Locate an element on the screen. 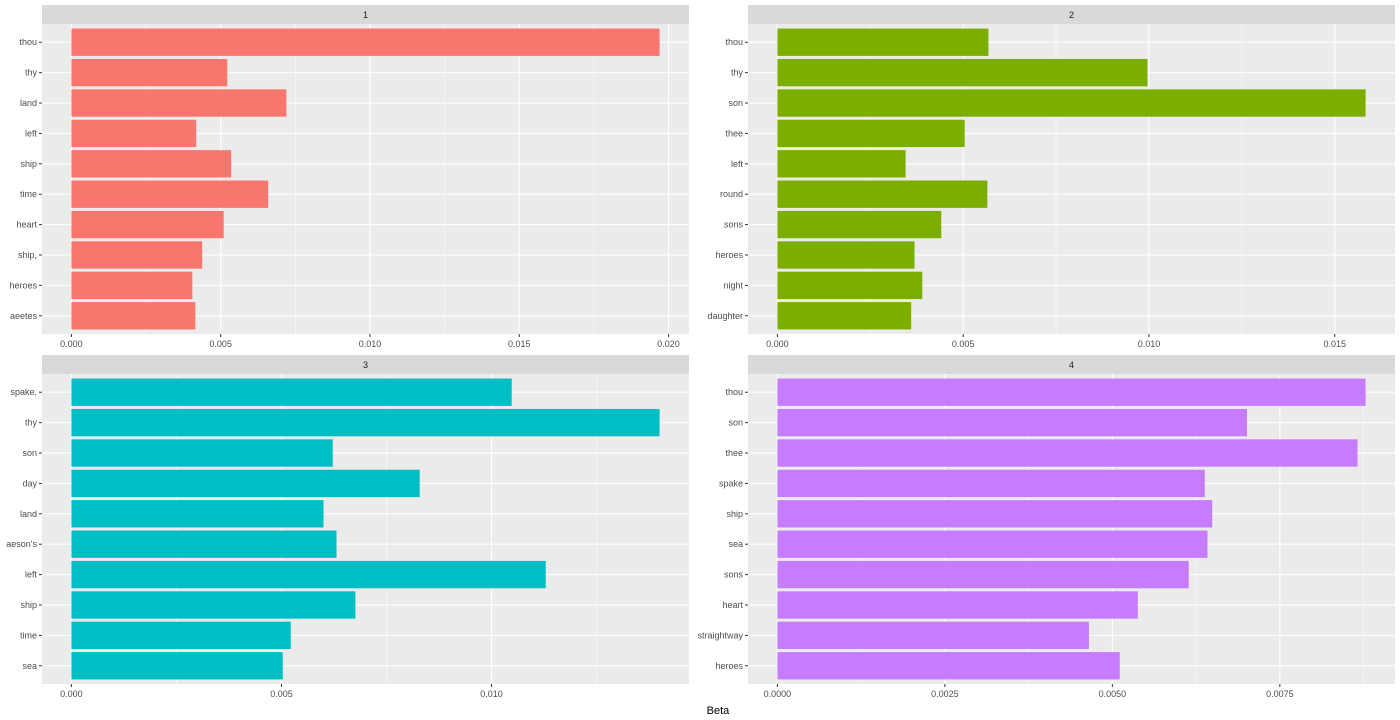 The height and width of the screenshot is (720, 1400). facet-strip-label: 4 is located at coordinates (1071, 365).